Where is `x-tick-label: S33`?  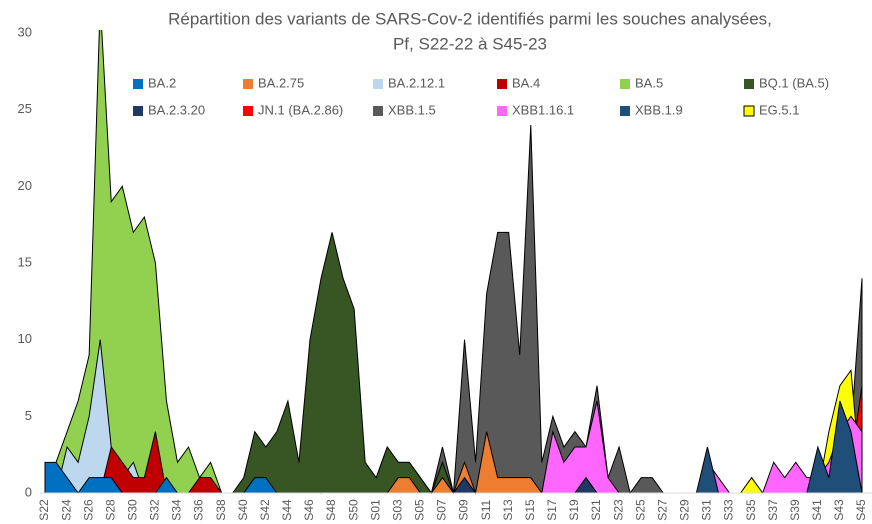
x-tick-label: S33 is located at coordinates (729, 510).